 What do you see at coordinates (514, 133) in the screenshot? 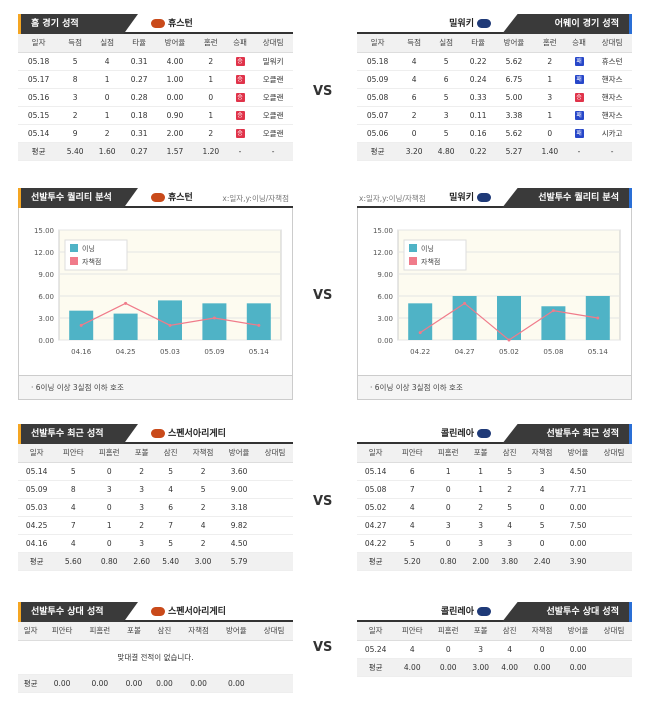
I see `table-cell: 5.62` at bounding box center [514, 133].